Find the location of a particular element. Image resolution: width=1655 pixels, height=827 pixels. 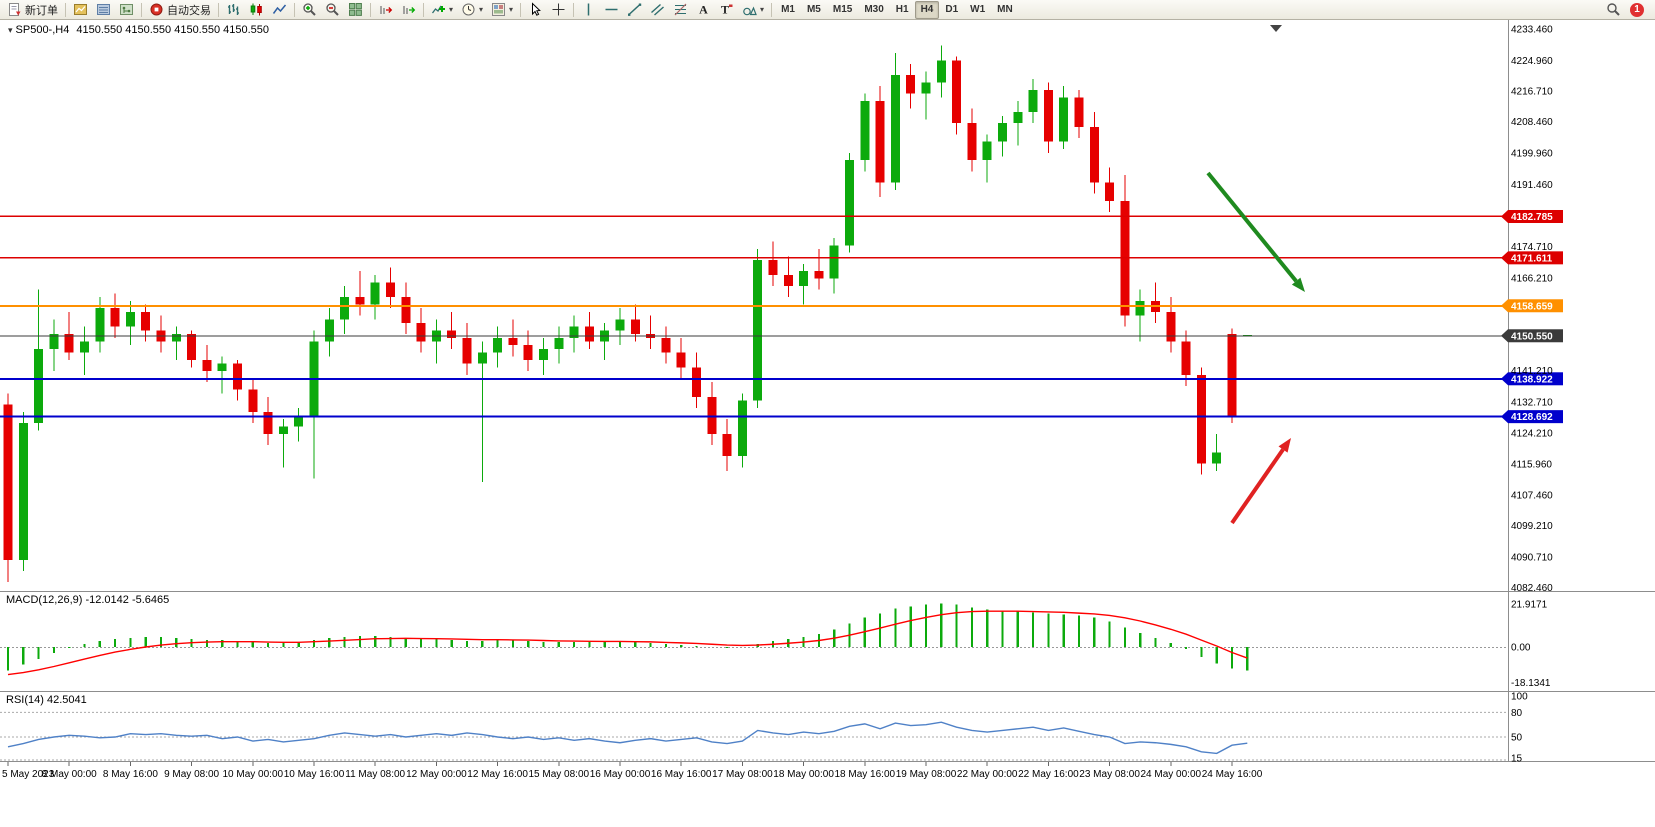

market-watch-icon is located at coordinates (80, 9).